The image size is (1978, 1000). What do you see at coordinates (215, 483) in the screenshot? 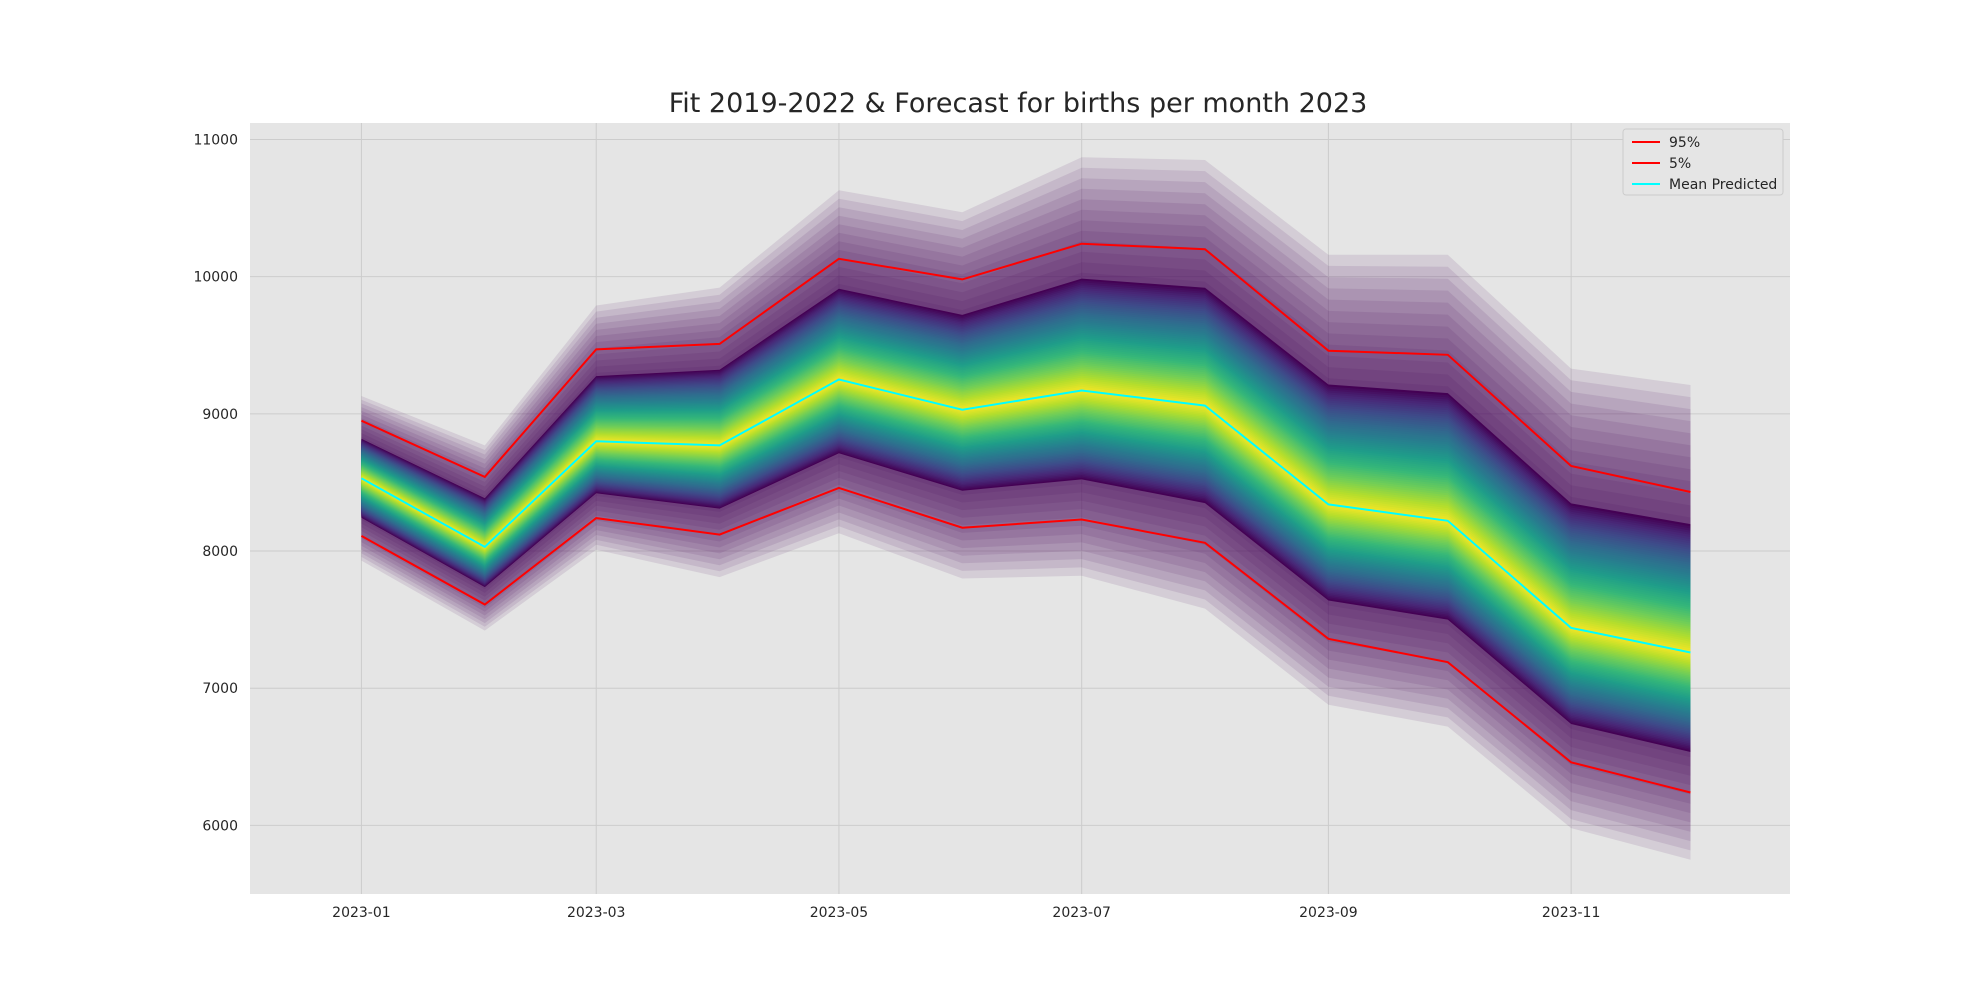
I see `y-axis-ticks: 6000 7000 8000 9000 10000 11000` at bounding box center [215, 483].